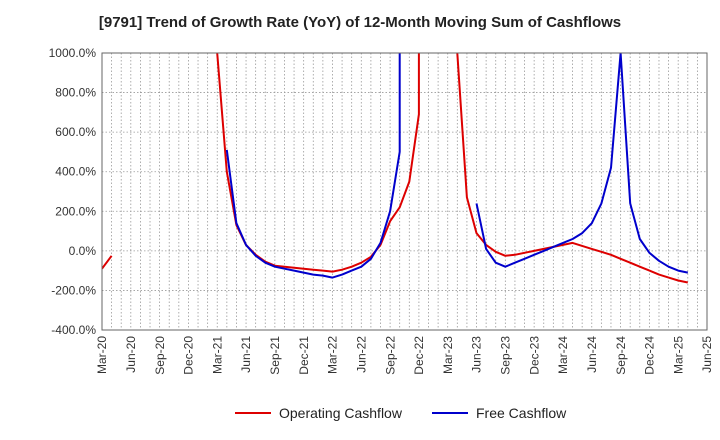 The width and height of the screenshot is (720, 440). What do you see at coordinates (75, 93) in the screenshot?
I see `y-tick-label: 800.0%` at bounding box center [75, 93].